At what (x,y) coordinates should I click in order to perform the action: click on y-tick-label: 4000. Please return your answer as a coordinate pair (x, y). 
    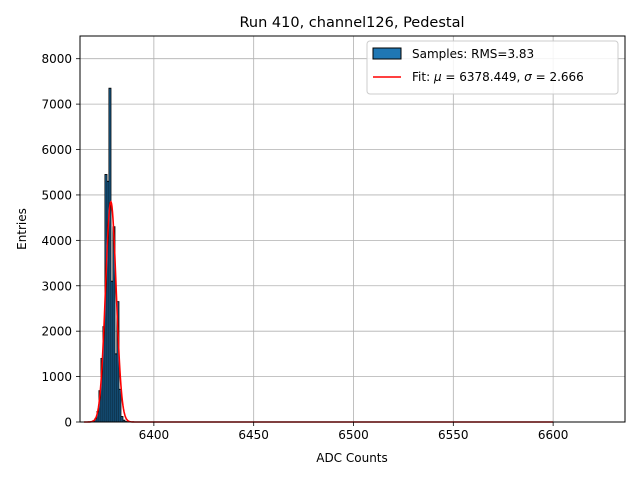
    Looking at the image, I should click on (56, 241).